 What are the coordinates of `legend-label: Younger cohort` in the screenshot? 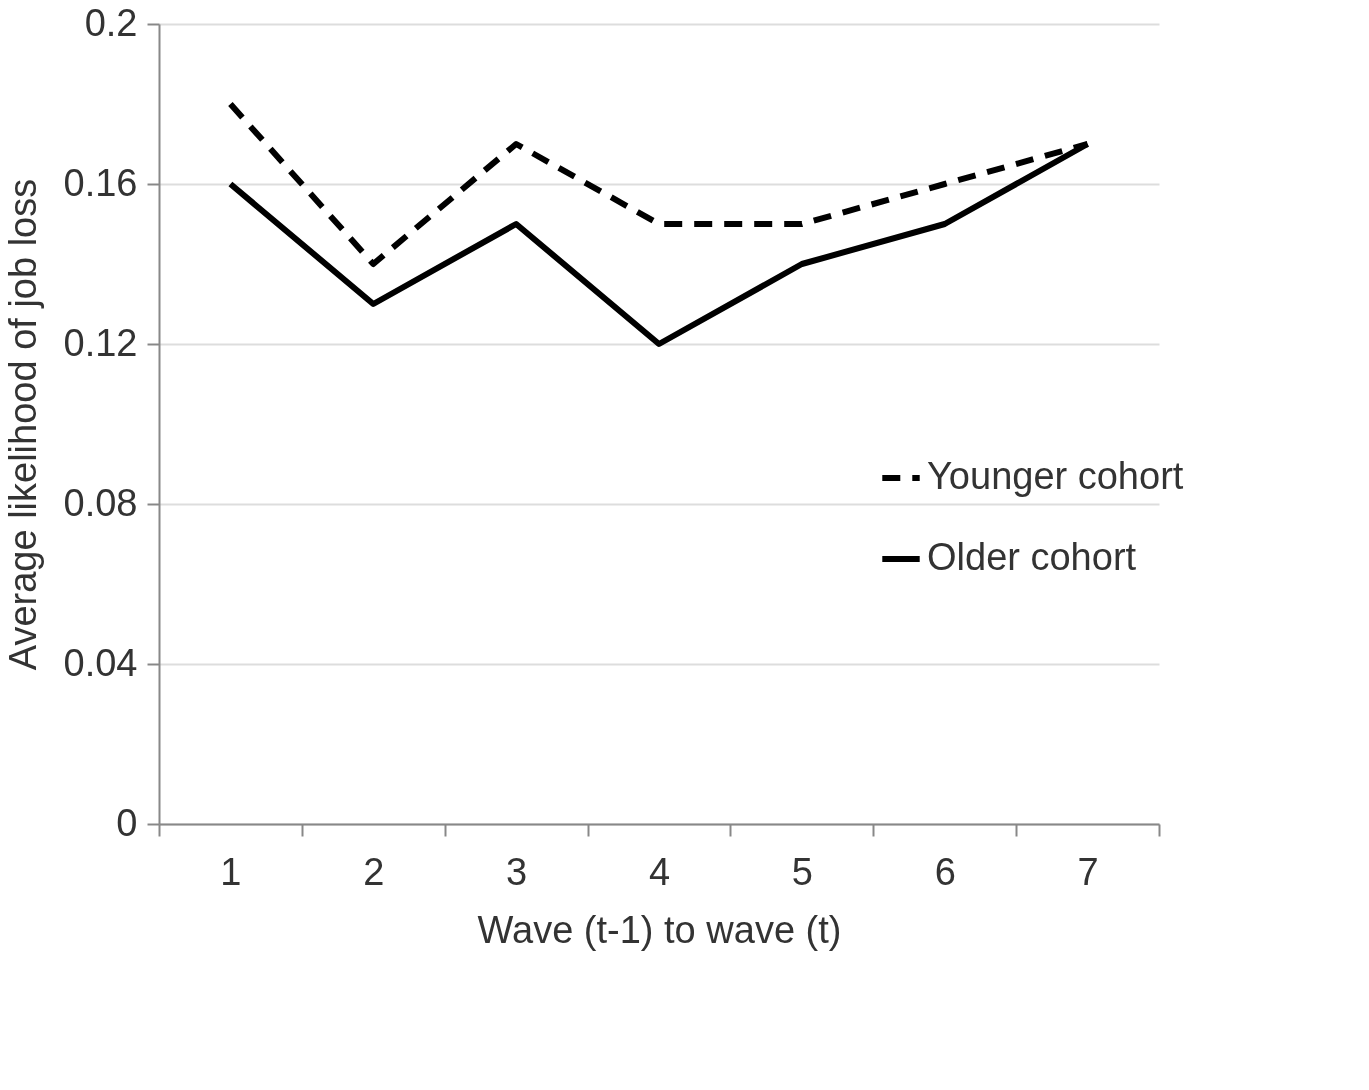 It's located at (1055, 476).